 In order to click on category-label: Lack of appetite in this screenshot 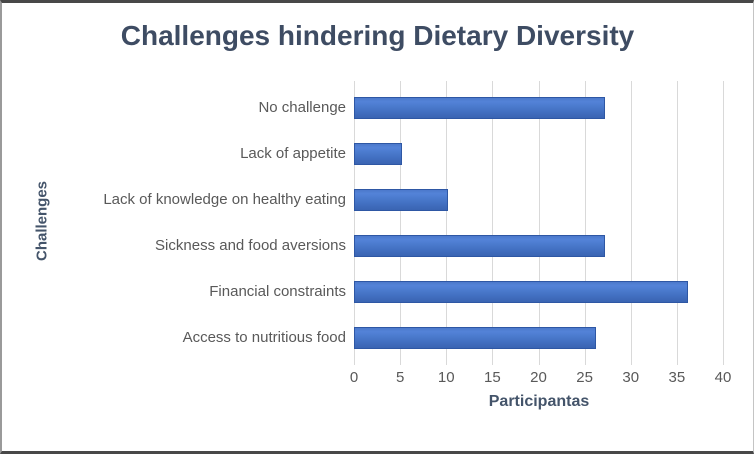, I will do `click(293, 153)`.